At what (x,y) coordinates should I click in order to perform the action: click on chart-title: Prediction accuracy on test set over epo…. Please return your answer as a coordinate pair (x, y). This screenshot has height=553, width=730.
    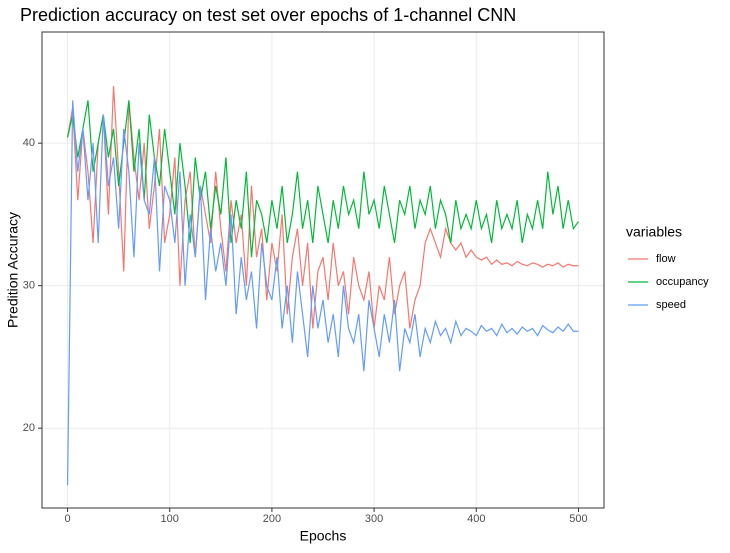
    Looking at the image, I should click on (268, 15).